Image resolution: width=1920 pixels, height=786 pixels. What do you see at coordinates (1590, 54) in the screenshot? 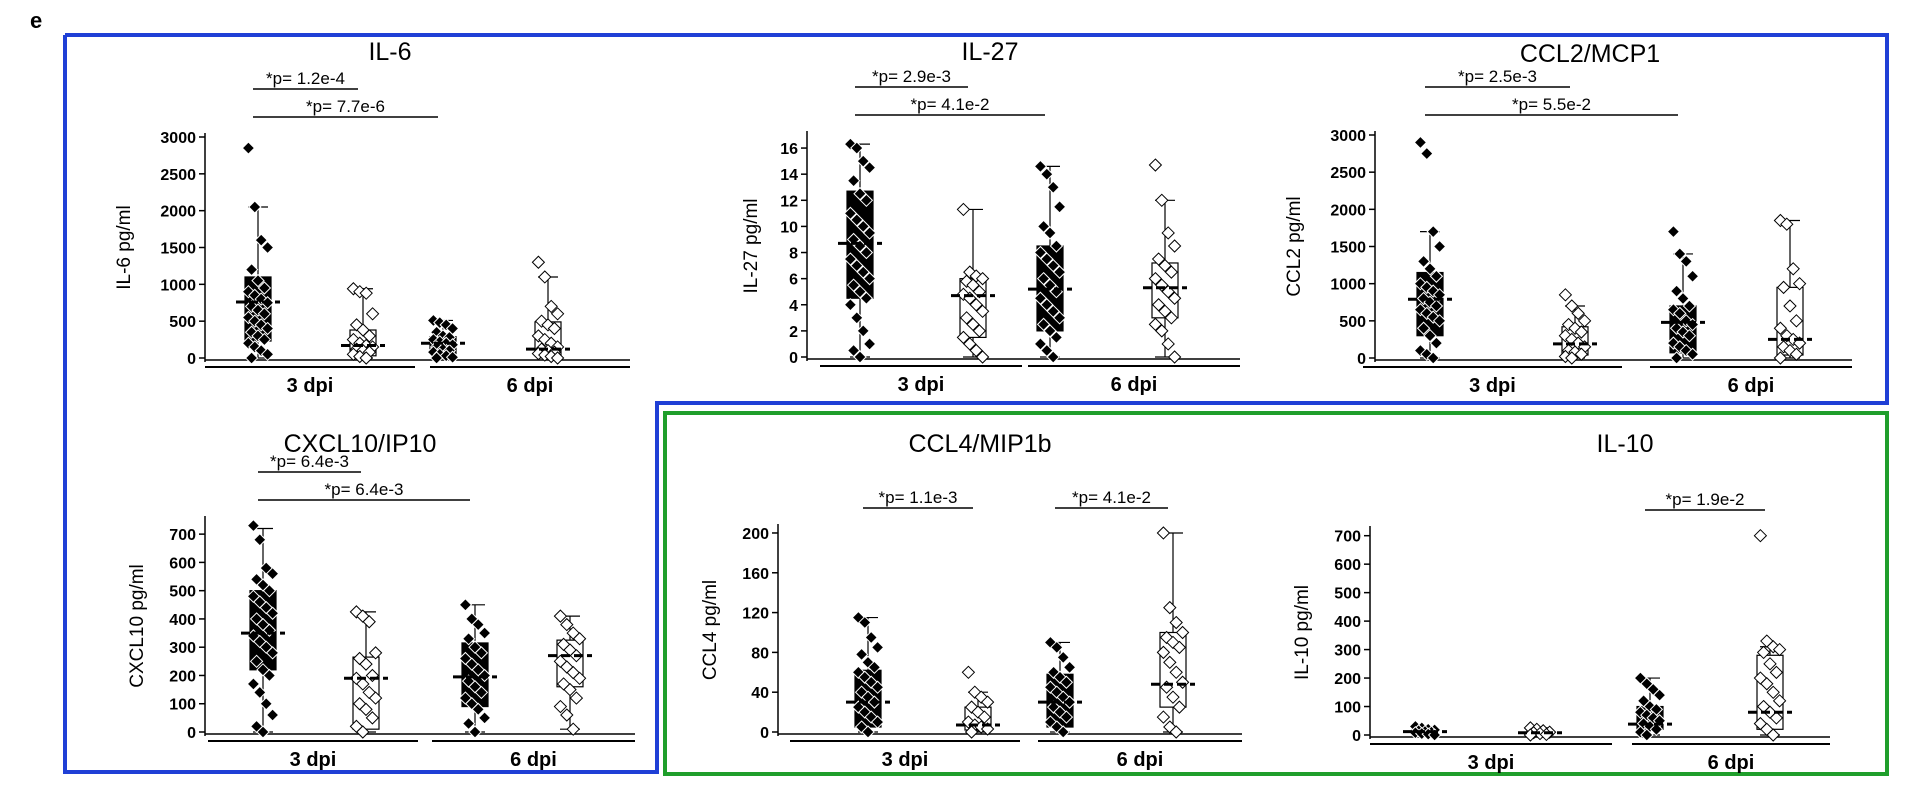
I see `chart-title: CCL2/MCP1` at bounding box center [1590, 54].